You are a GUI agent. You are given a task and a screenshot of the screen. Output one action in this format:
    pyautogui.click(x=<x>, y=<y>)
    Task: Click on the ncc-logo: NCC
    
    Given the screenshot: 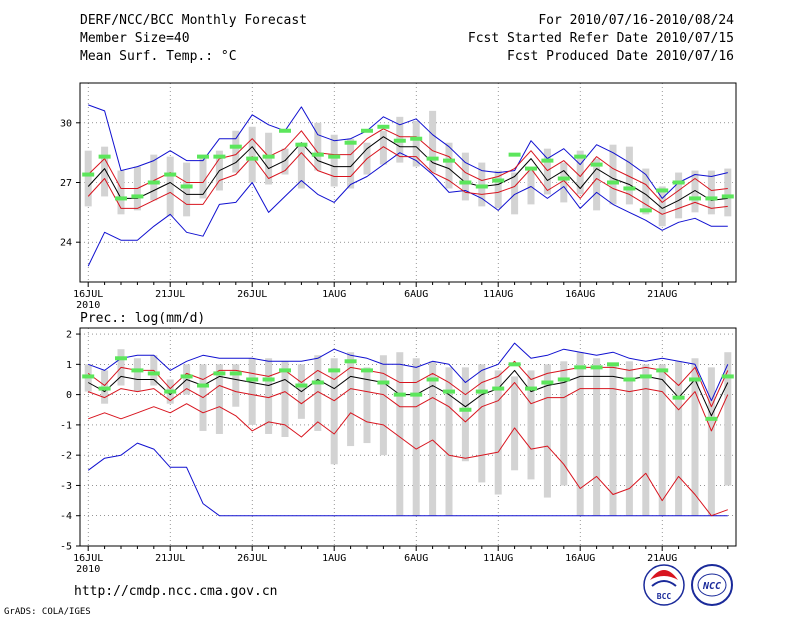 What is the action you would take?
    pyautogui.click(x=712, y=585)
    